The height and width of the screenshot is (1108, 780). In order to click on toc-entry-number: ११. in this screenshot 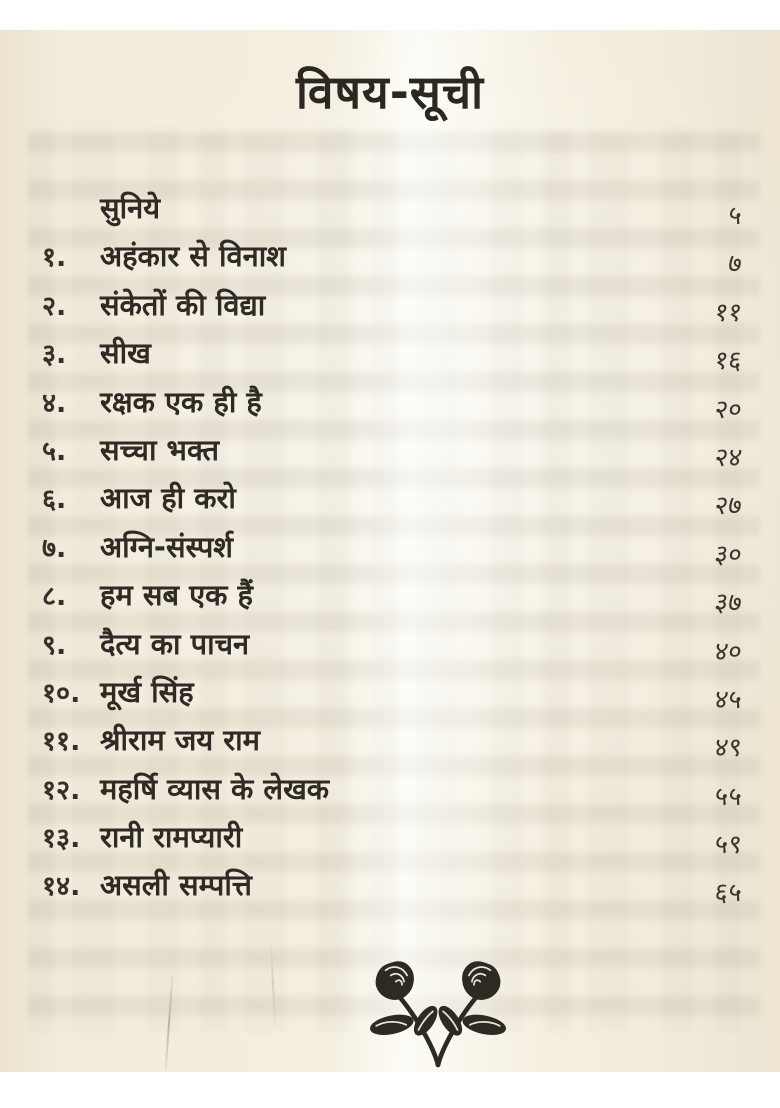, I will do `click(61, 742)`.